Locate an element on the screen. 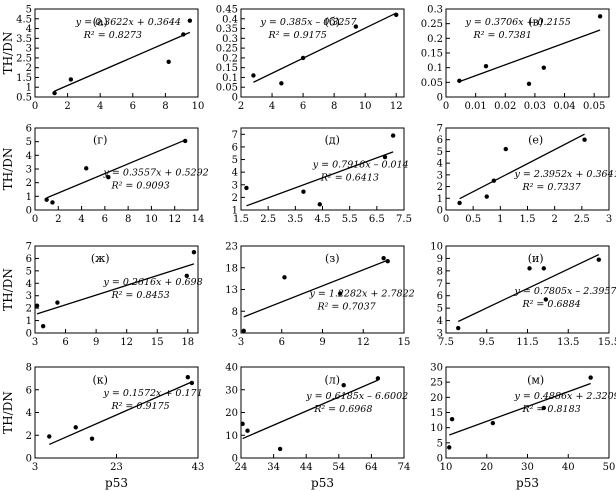 The height and width of the screenshot is (491, 616). r-squared: R² = 0.6413 is located at coordinates (349, 177).